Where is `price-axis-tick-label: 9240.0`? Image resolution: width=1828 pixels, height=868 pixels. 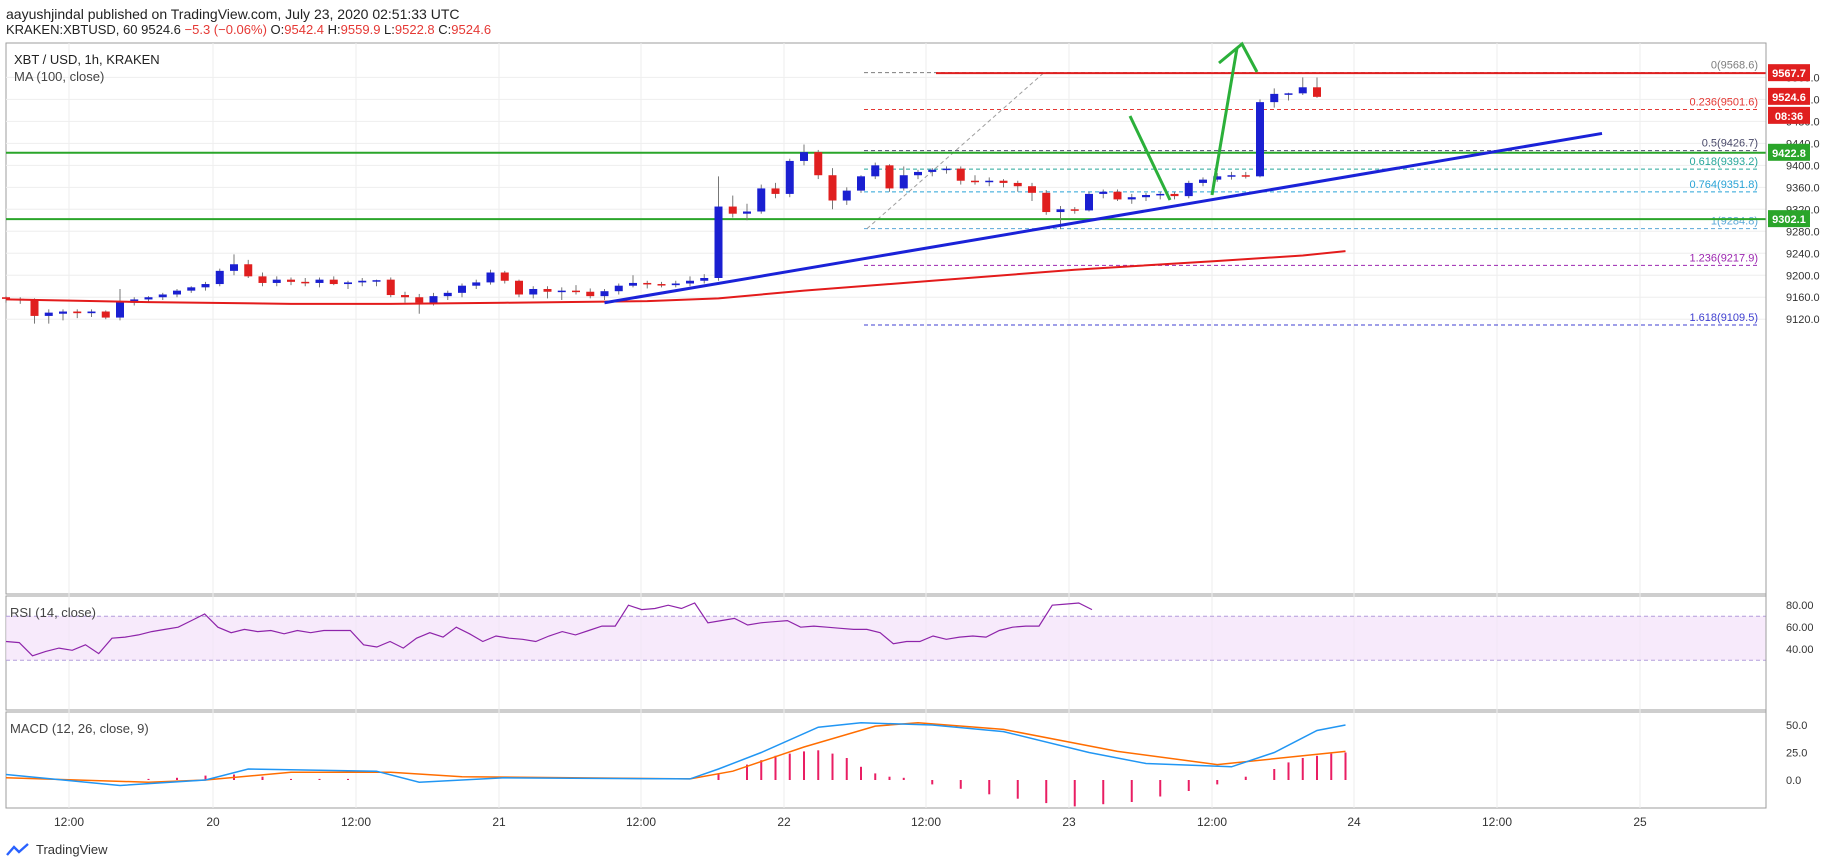
price-axis-tick-label: 9240.0 is located at coordinates (1803, 254).